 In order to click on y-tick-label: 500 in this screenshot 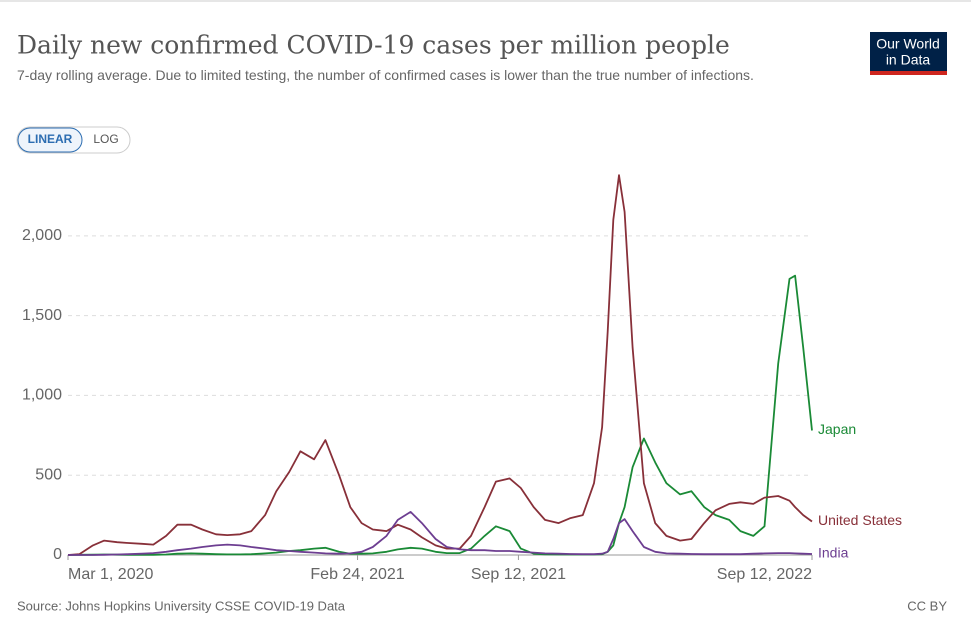, I will do `click(48, 474)`.